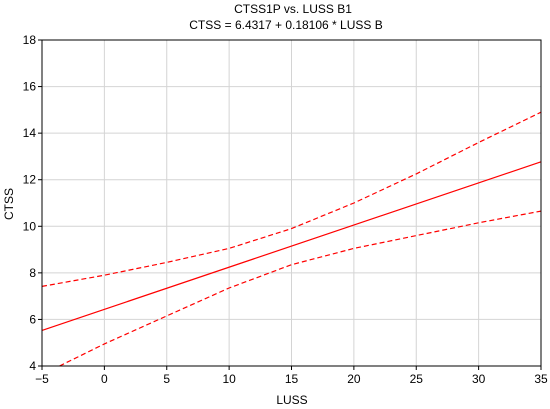  Describe the element at coordinates (293, 9) in the screenshot. I see `chart-title: CTSS1P vs. LUSS B1` at that location.